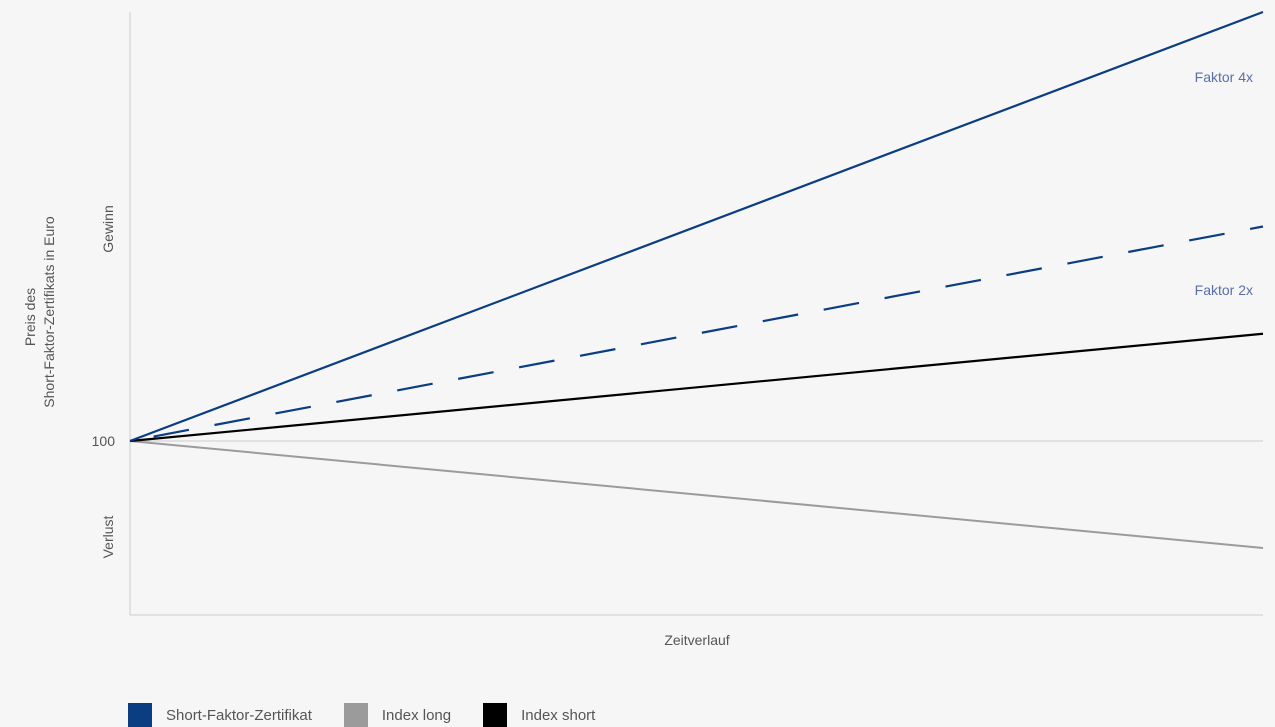 This screenshot has height=727, width=1275. I want to click on legend-item-index-short: Index short, so click(539, 715).